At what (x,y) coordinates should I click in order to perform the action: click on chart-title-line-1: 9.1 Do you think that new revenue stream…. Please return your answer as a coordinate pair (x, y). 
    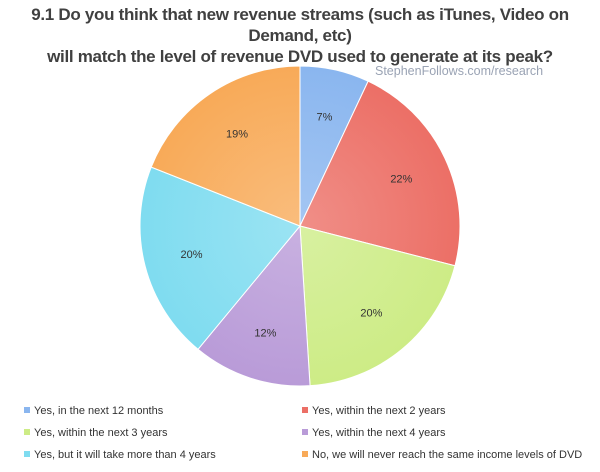
    Looking at the image, I should click on (300, 25).